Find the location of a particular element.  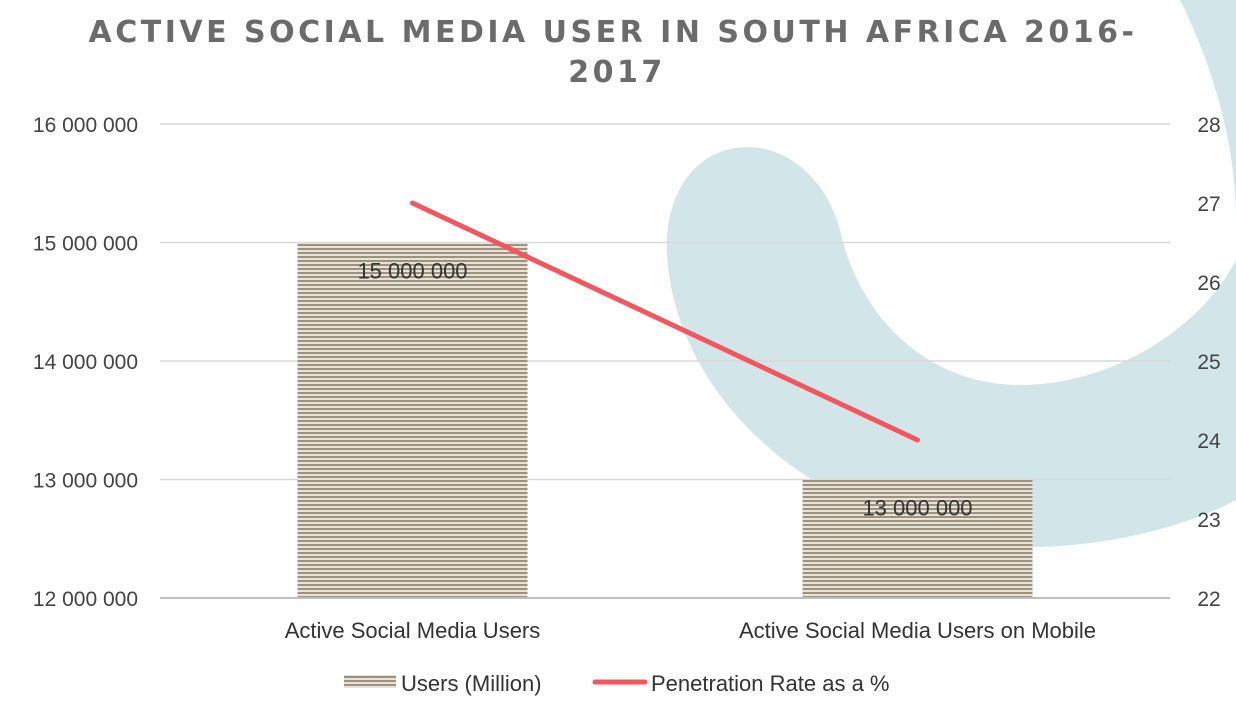

right-axis-tick-label: 28 is located at coordinates (1208, 125).